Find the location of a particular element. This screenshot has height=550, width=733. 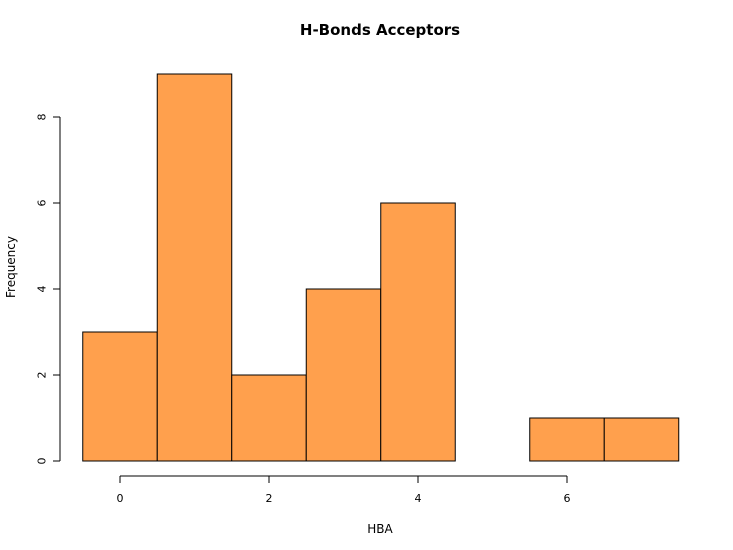

y-axis-label: Frequency is located at coordinates (11, 267).